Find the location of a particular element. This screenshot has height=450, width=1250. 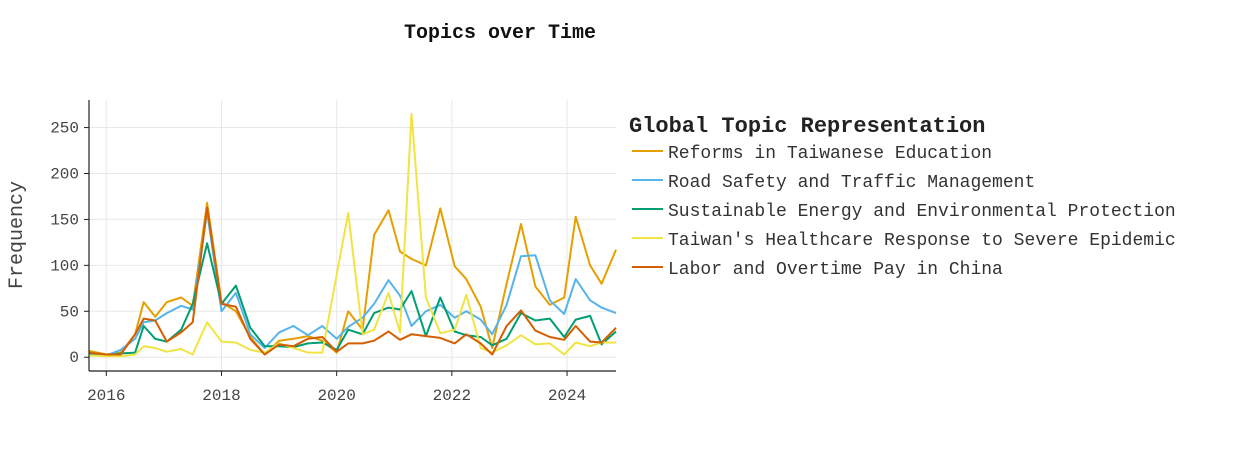

x-tick-label: 2022 is located at coordinates (452, 396).